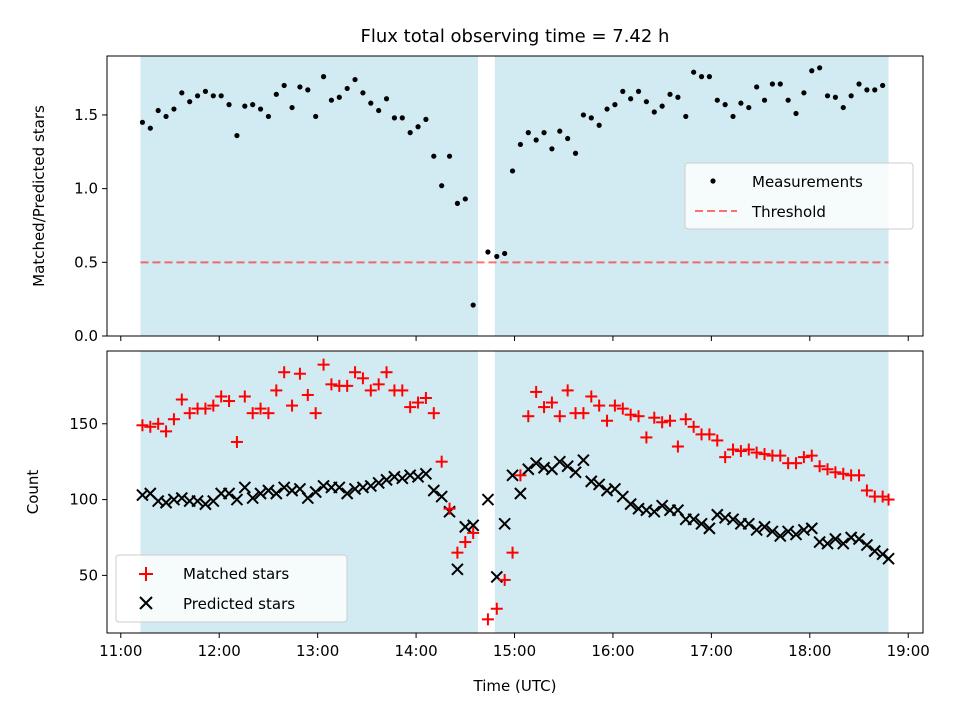  Describe the element at coordinates (239, 604) in the screenshot. I see `legend-predicted-label: Predicted stars` at that location.